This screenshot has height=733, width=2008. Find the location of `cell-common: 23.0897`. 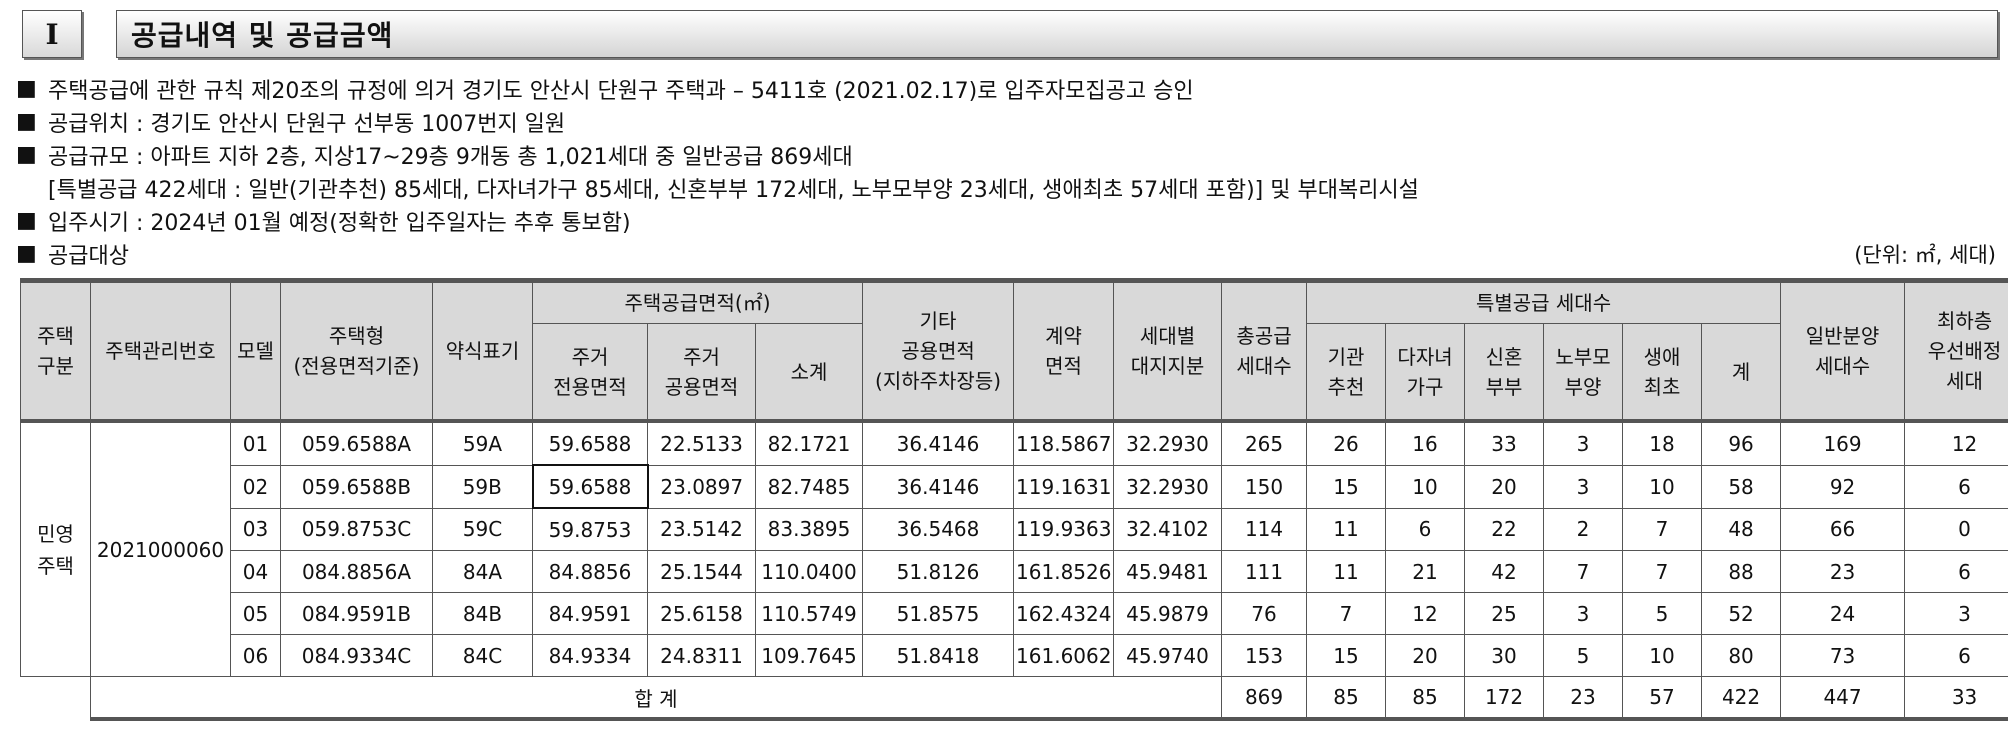

cell-common: 23.0897 is located at coordinates (701, 486).